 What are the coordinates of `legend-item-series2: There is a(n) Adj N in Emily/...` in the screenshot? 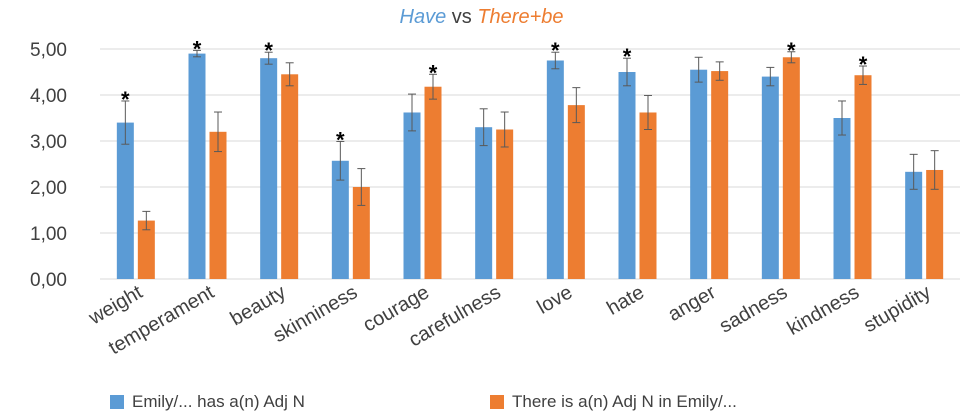 It's located at (613, 402).